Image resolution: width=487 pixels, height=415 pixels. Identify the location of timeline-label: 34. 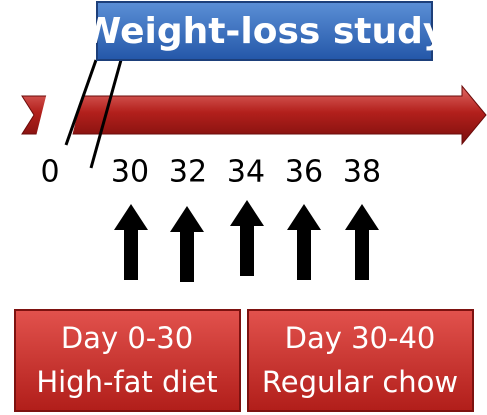
(246, 172).